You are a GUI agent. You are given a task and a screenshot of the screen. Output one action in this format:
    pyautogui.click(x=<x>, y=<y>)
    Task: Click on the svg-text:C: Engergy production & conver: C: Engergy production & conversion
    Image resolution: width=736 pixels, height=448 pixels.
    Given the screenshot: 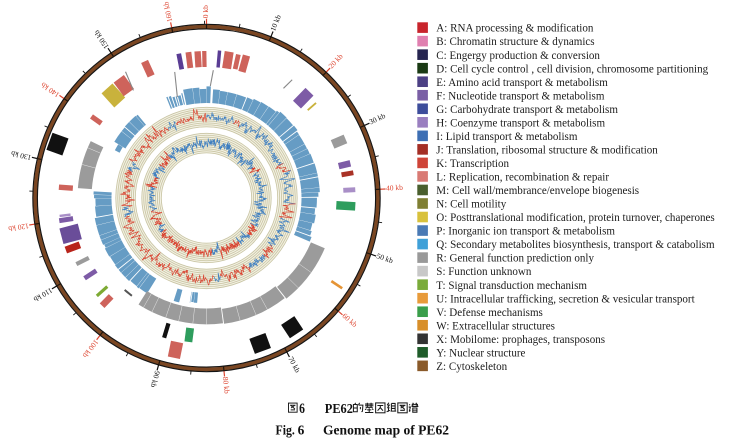 What is the action you would take?
    pyautogui.click(x=518, y=56)
    